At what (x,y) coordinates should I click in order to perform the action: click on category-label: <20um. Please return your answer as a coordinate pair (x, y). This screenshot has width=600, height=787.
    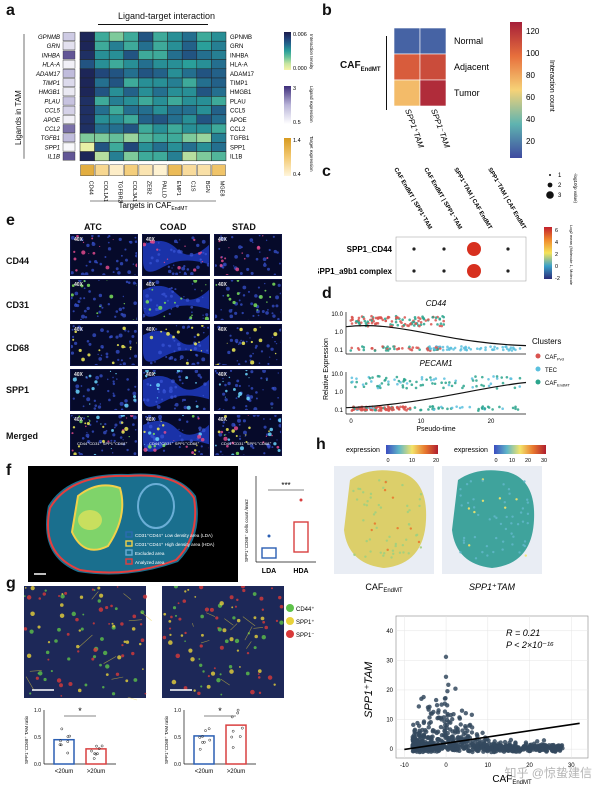
    Looking at the image, I should click on (204, 772).